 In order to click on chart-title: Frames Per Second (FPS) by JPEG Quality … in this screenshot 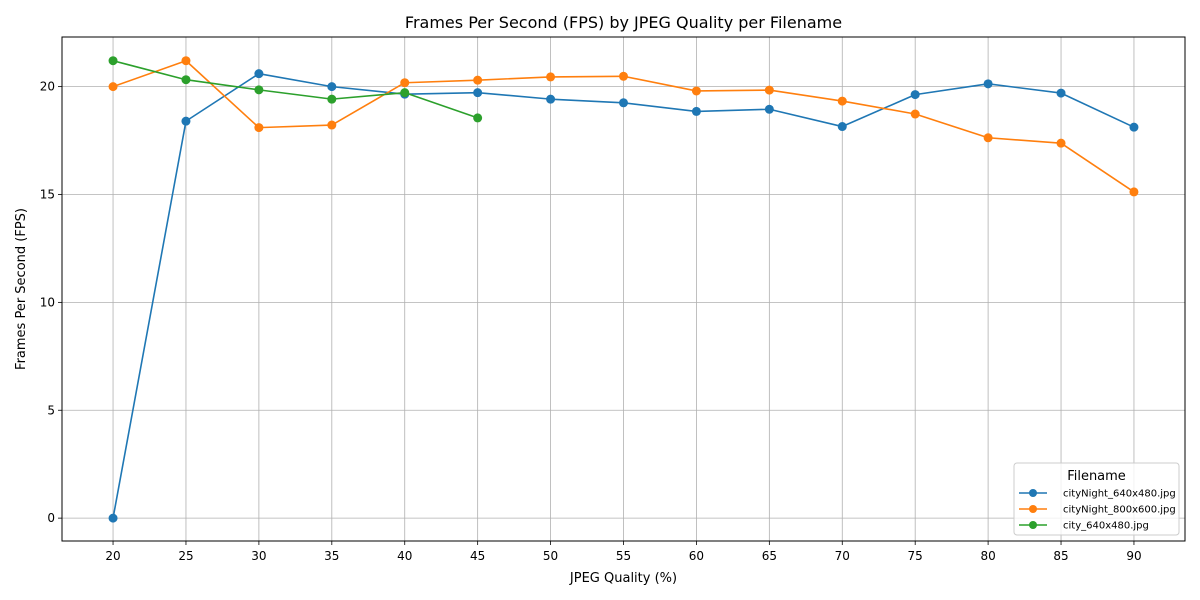, I will do `click(623, 22)`.